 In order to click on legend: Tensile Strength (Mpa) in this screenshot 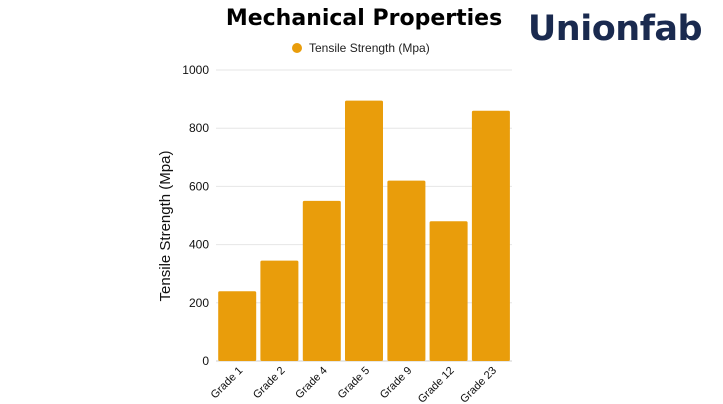, I will do `click(361, 48)`.